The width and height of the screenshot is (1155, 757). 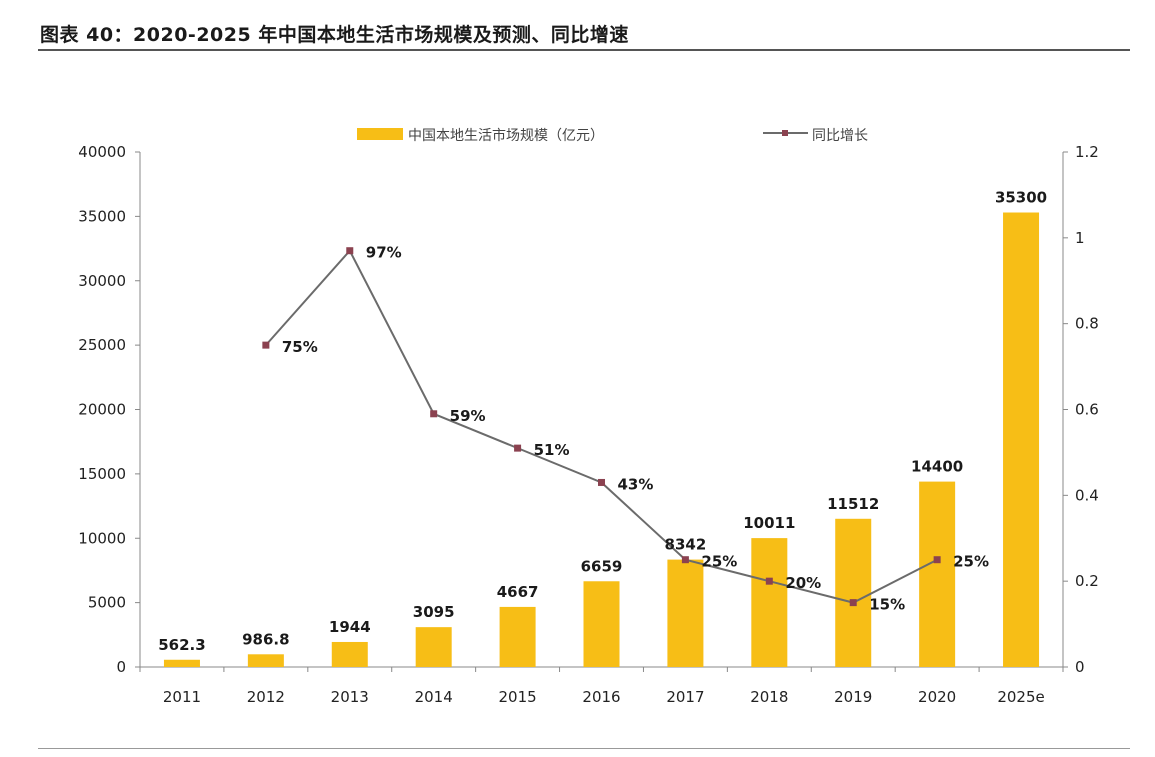 What do you see at coordinates (102, 345) in the screenshot?
I see `y-left-tick-label: 25000` at bounding box center [102, 345].